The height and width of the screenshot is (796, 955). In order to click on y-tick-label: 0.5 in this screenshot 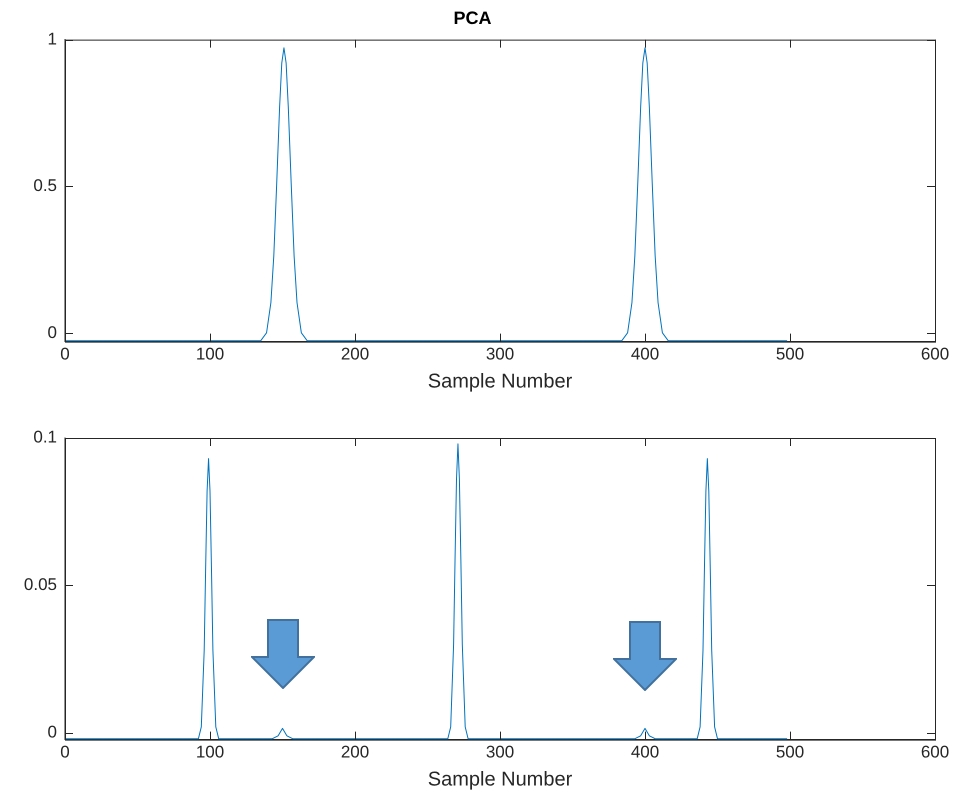, I will do `click(45, 186)`.